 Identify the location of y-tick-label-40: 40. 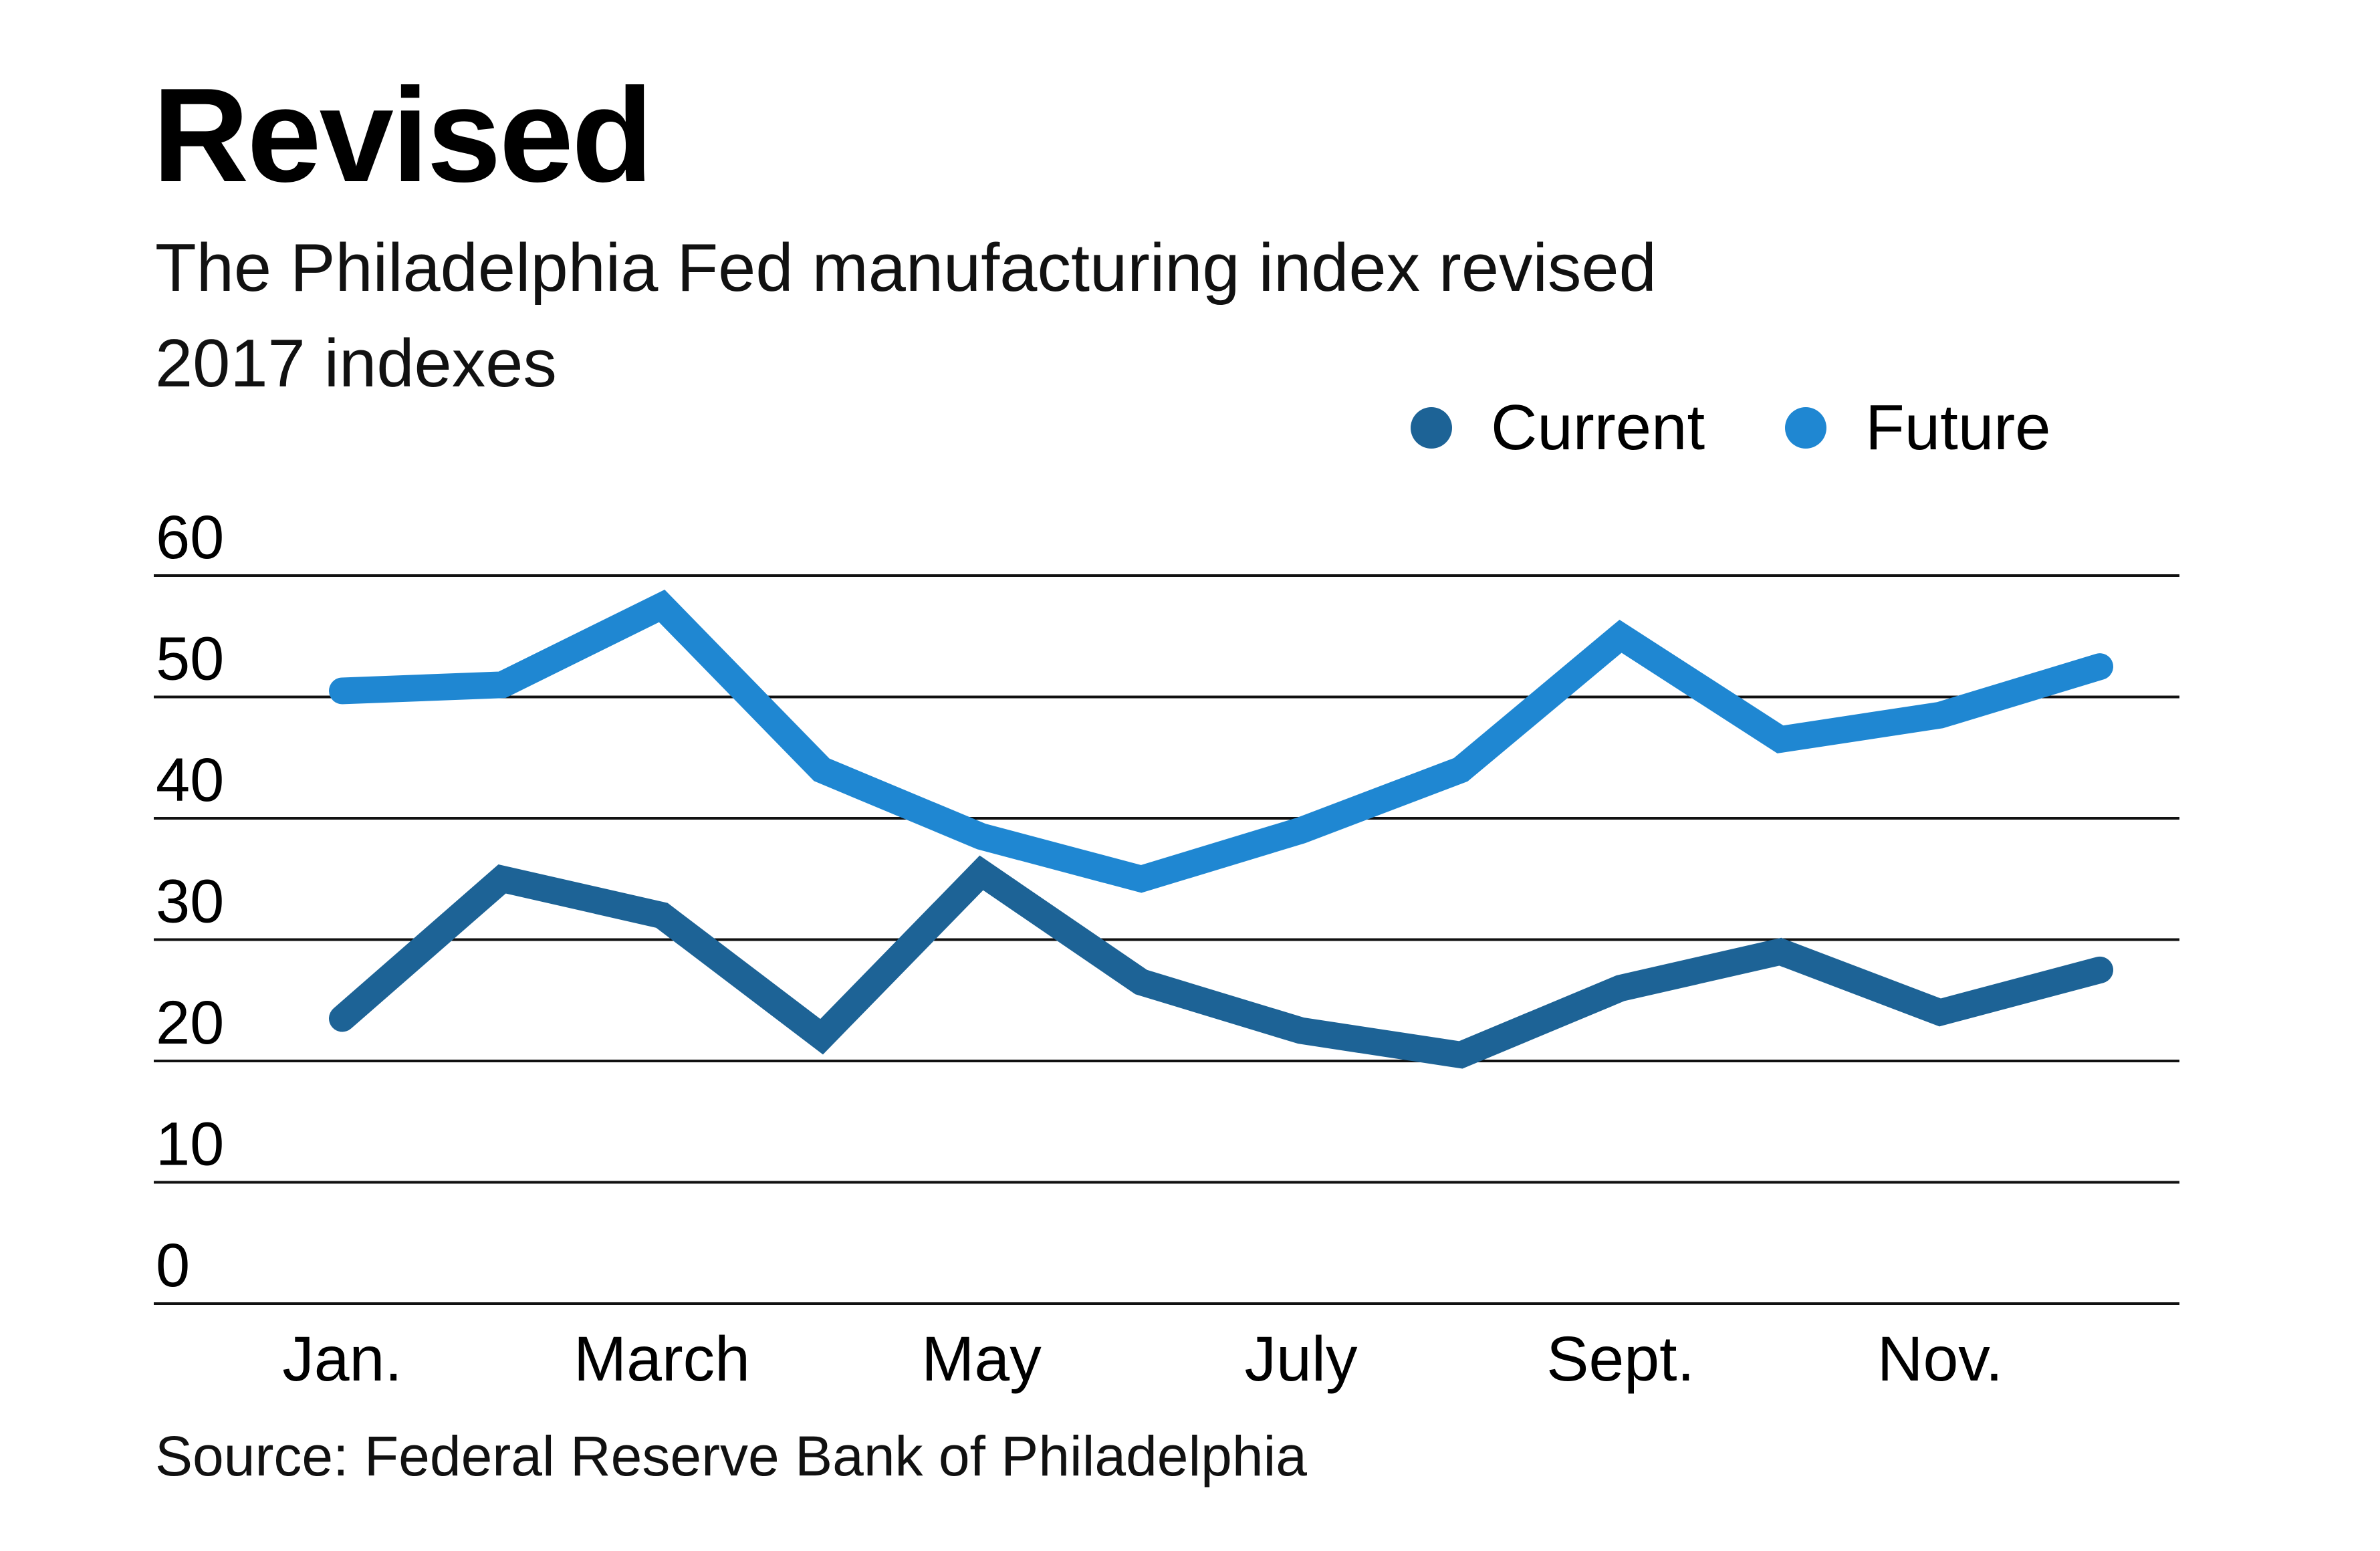
(190, 780).